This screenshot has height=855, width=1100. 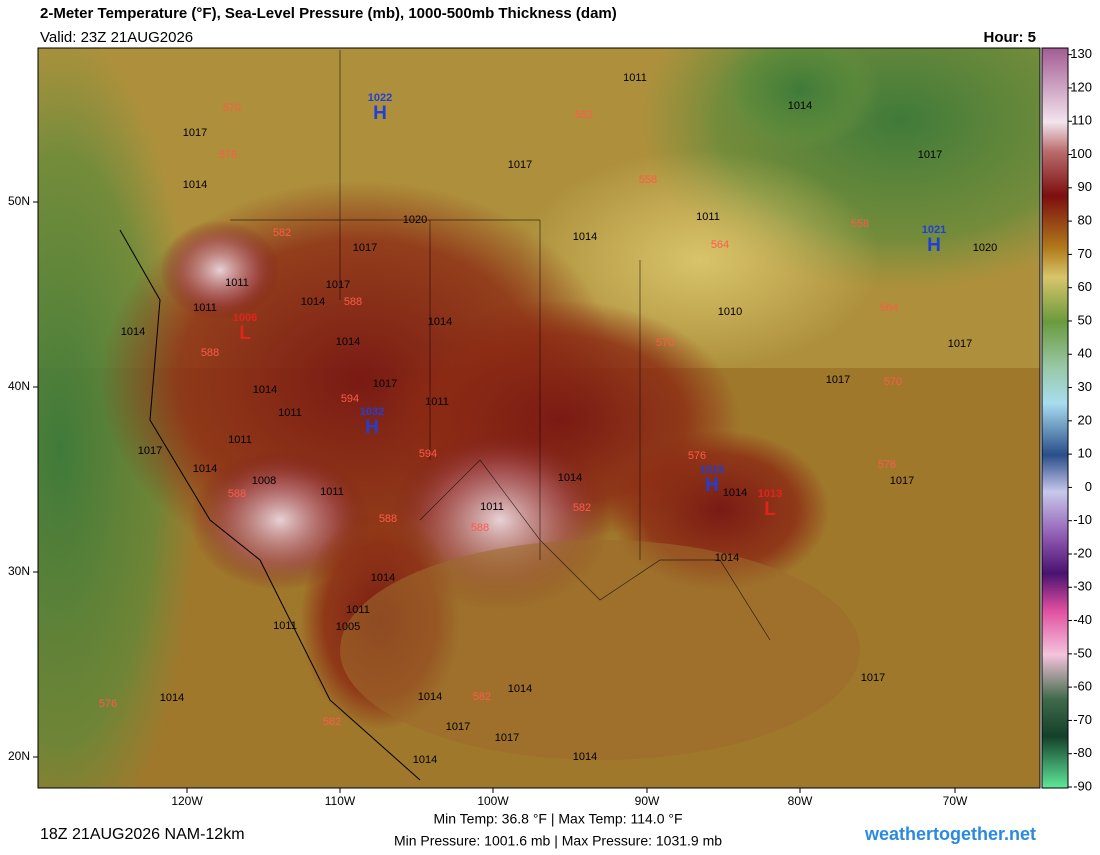 What do you see at coordinates (1085, 386) in the screenshot?
I see `colorbar-label: 30` at bounding box center [1085, 386].